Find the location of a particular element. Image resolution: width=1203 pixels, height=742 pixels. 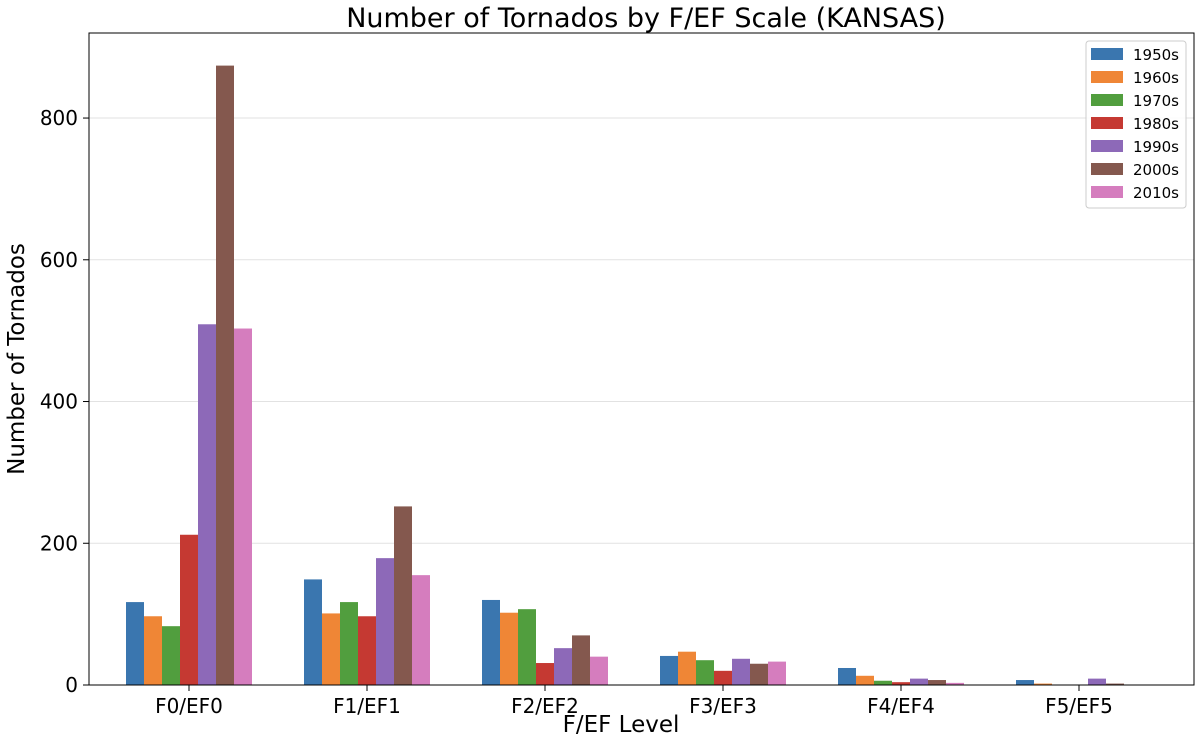

legend-item: 1980s is located at coordinates (1135, 124).